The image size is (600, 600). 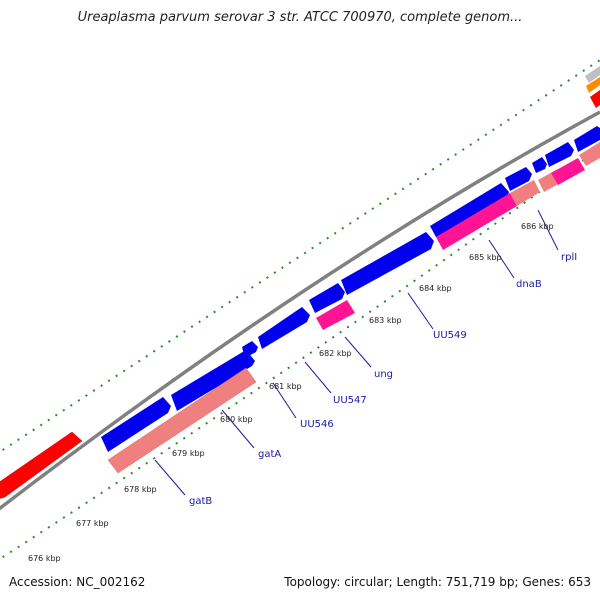 What do you see at coordinates (285, 386) in the screenshot?
I see `kbp-label: 681 kbp` at bounding box center [285, 386].